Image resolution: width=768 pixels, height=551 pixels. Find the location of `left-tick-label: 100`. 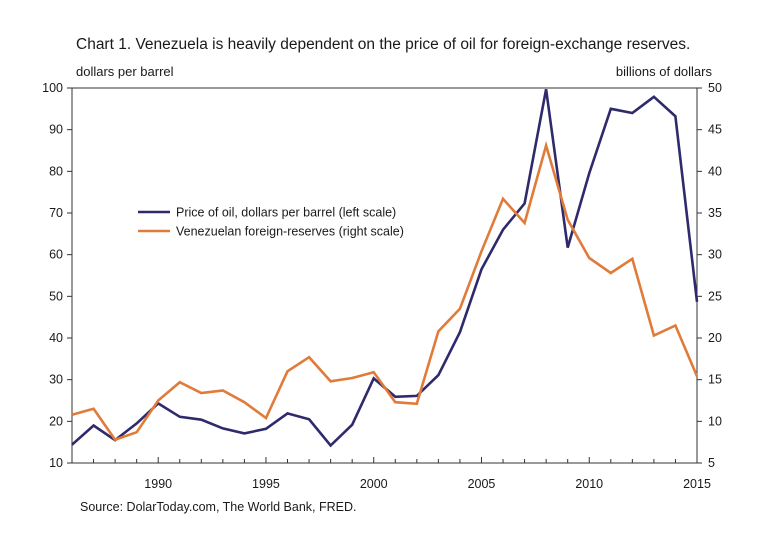

left-tick-label: 100 is located at coordinates (52, 88).